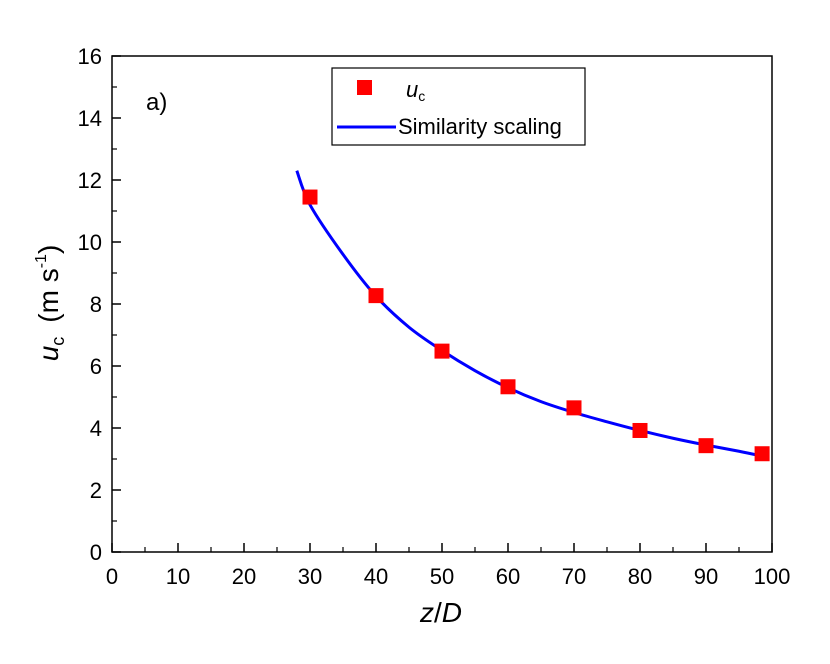 Image resolution: width=830 pixels, height=664 pixels. Describe the element at coordinates (96, 304) in the screenshot. I see `y-tick-label: 8` at that location.